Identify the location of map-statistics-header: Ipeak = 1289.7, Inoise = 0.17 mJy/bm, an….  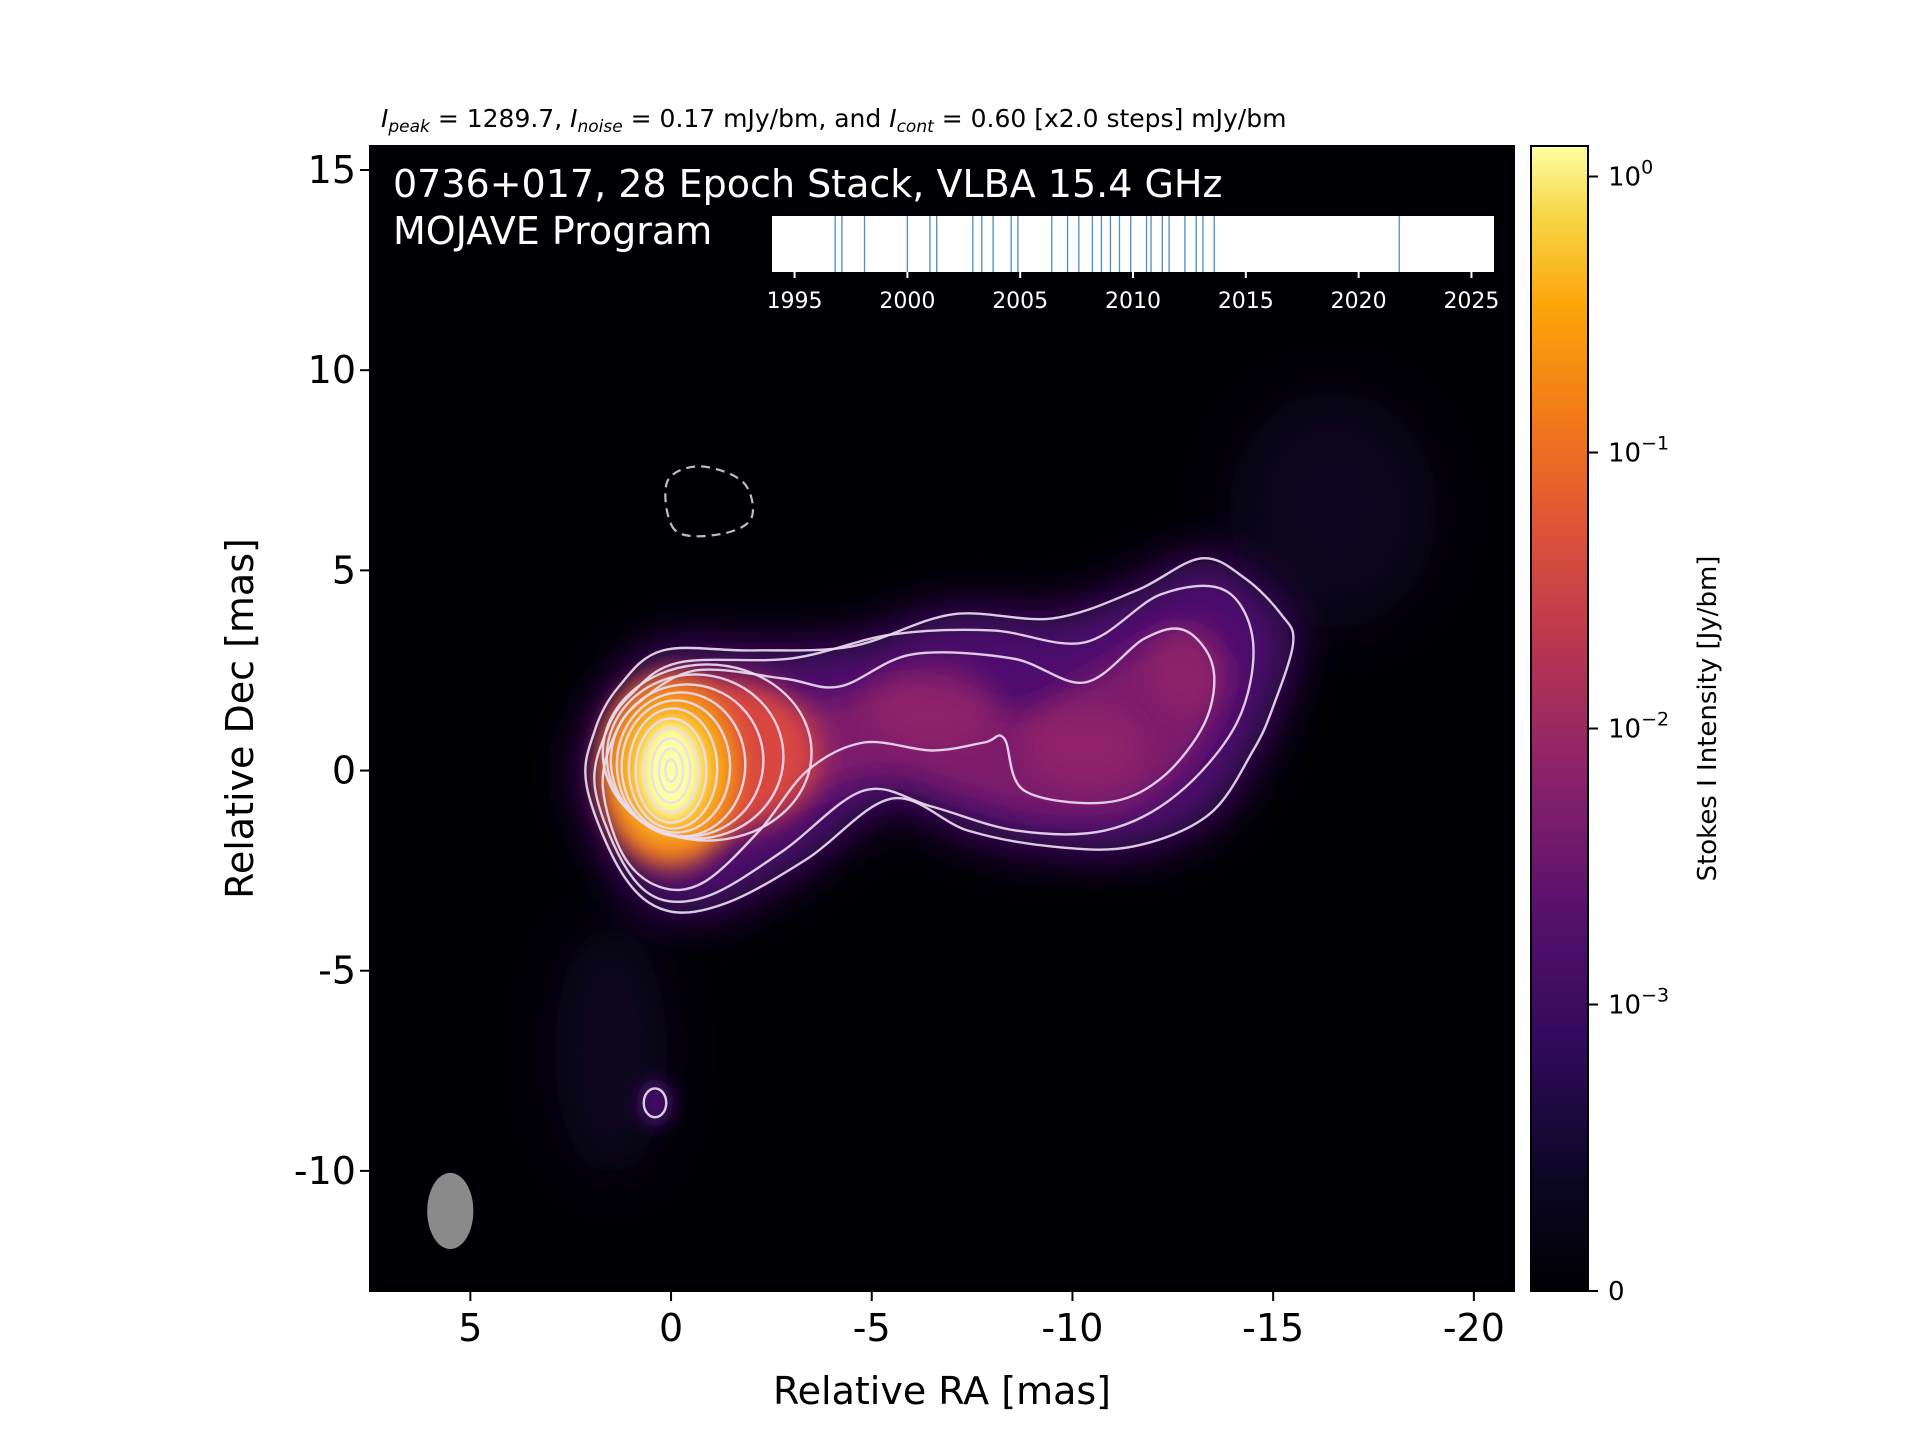
(833, 120).